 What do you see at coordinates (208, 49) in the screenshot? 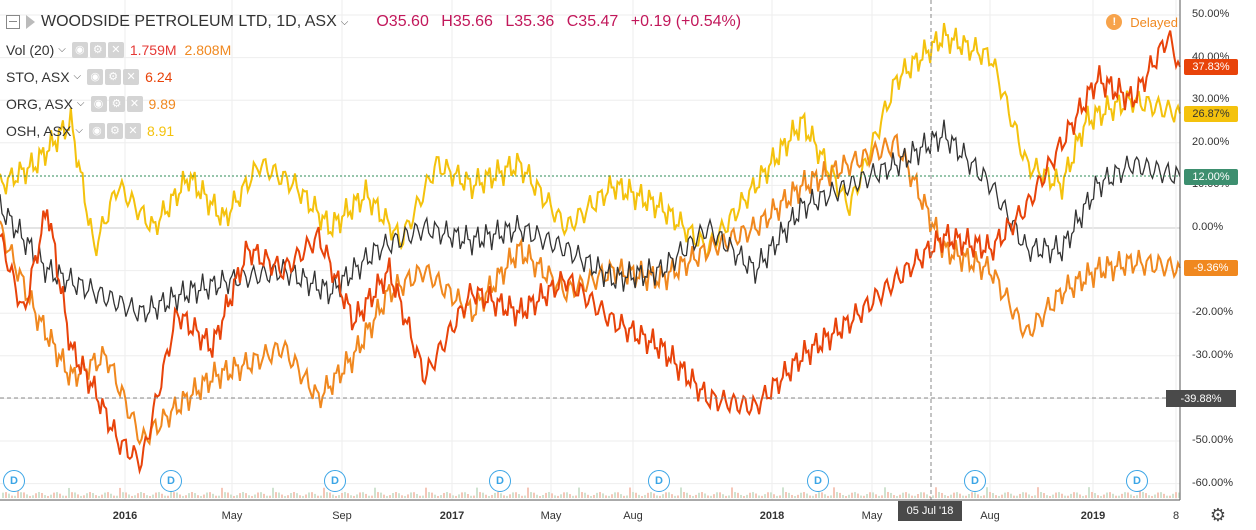
I see `legend-value: 2.808M` at bounding box center [208, 49].